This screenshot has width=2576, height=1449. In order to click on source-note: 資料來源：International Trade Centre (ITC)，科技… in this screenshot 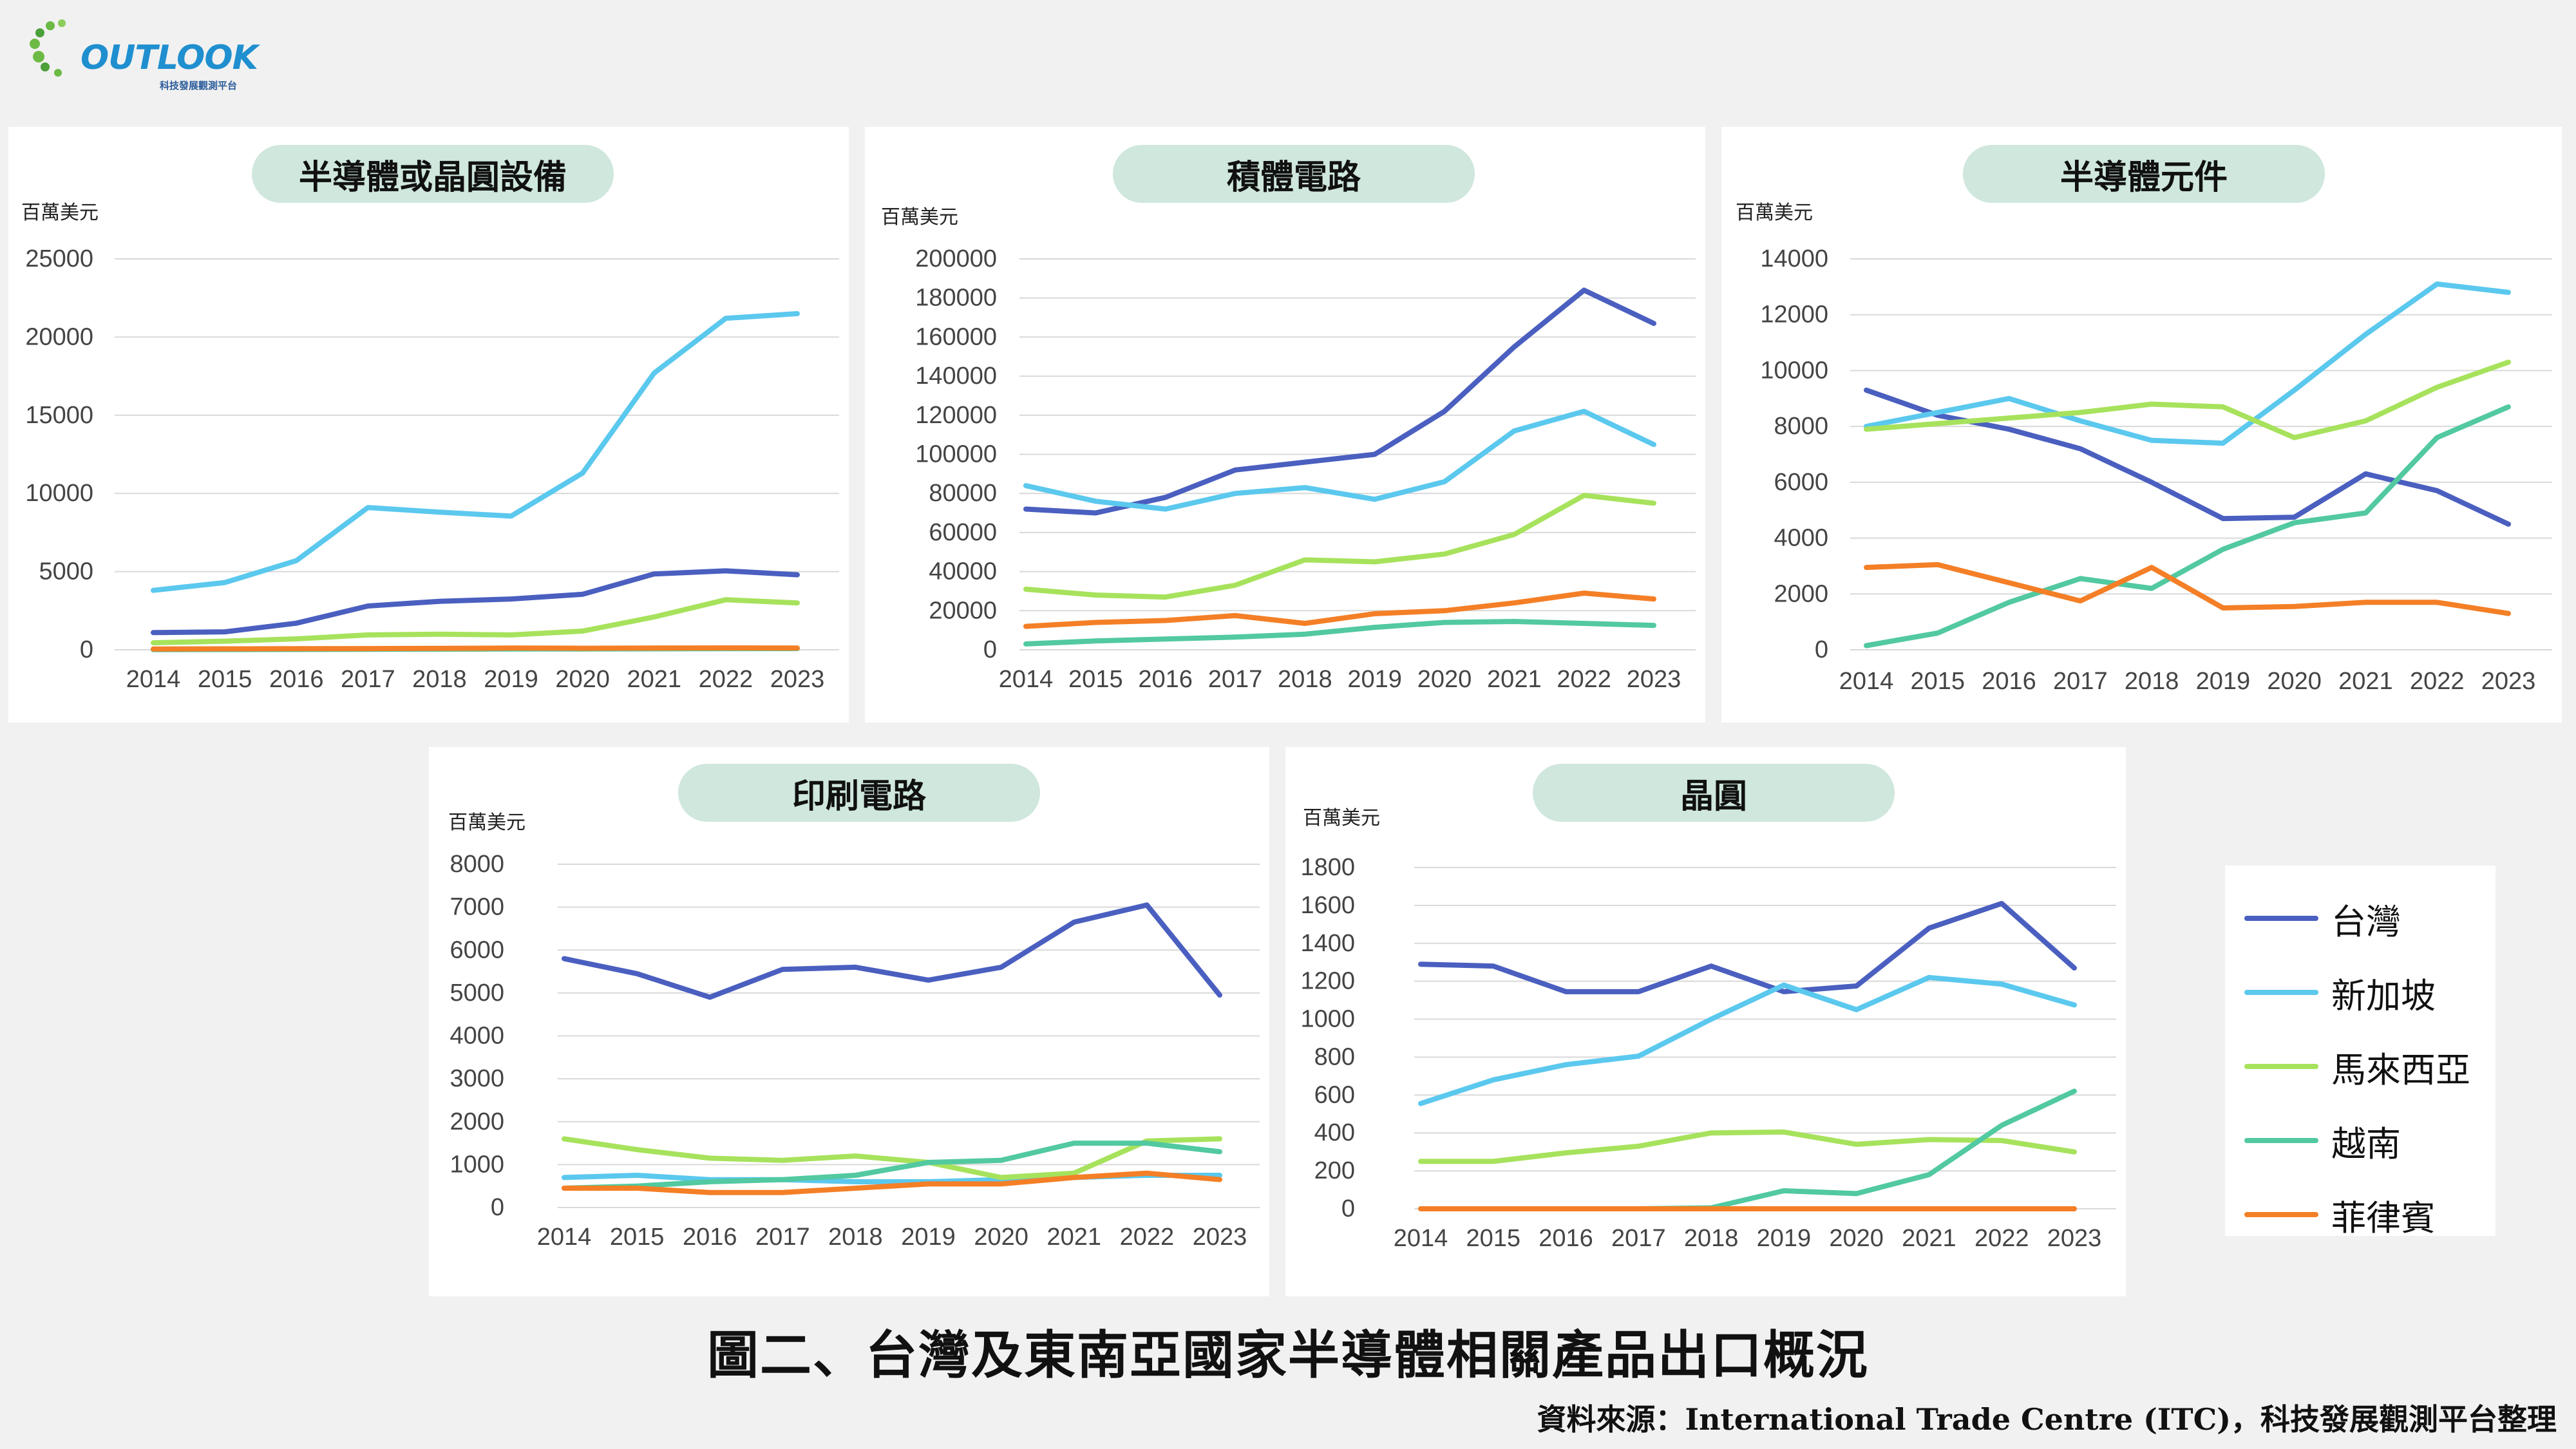, I will do `click(2047, 1419)`.